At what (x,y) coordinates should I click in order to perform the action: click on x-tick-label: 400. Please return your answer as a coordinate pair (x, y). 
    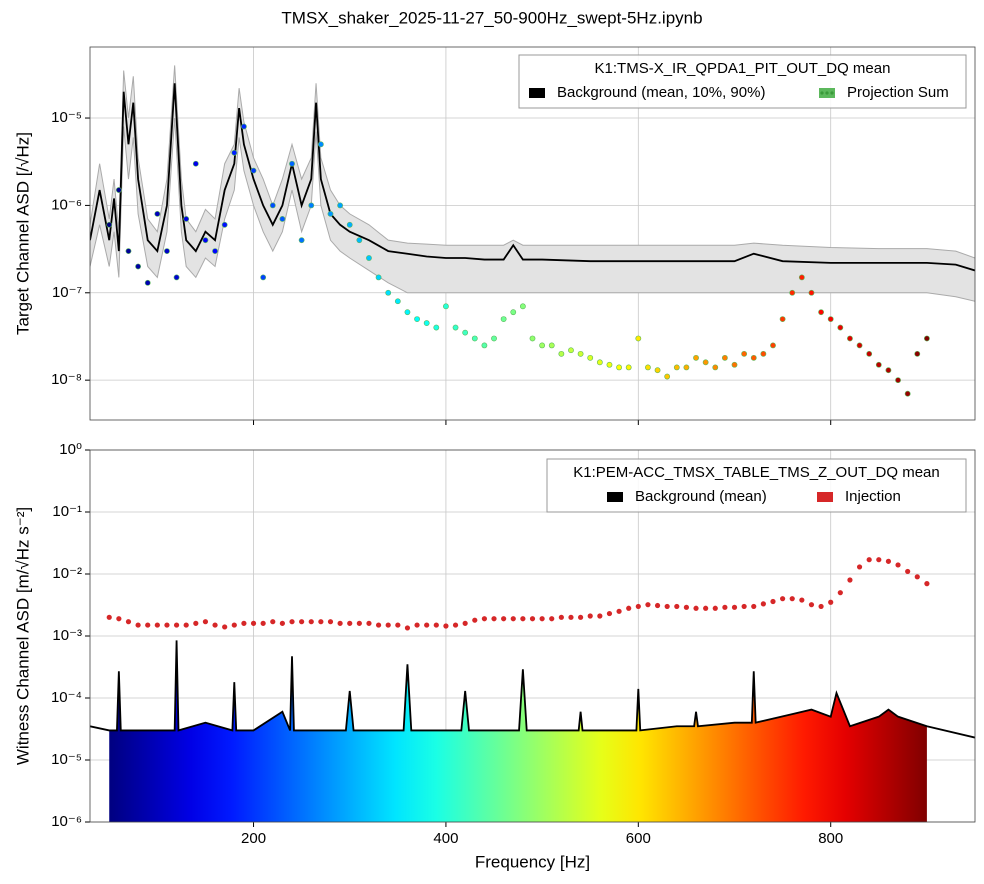
    Looking at the image, I should click on (445, 838).